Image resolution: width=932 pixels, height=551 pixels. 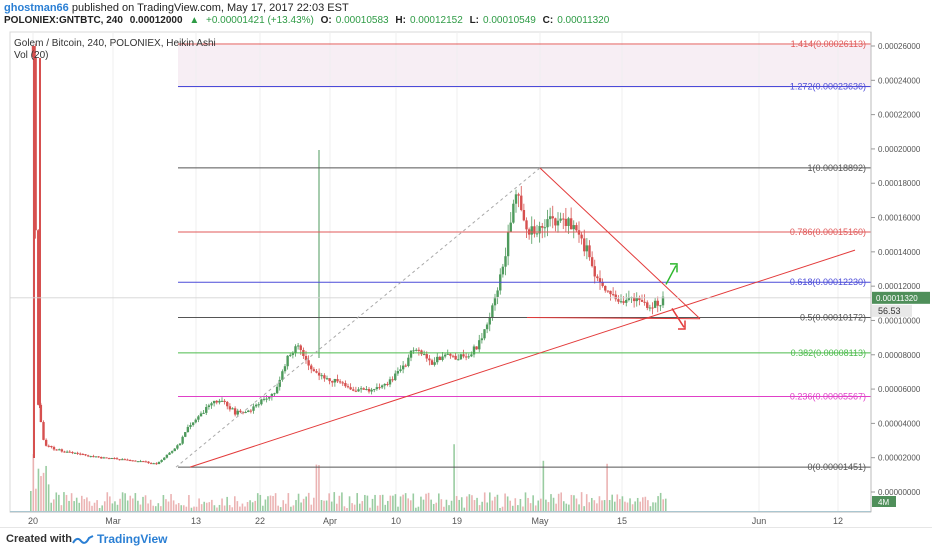 I want to click on time-tick-label: 19, so click(x=457, y=521).